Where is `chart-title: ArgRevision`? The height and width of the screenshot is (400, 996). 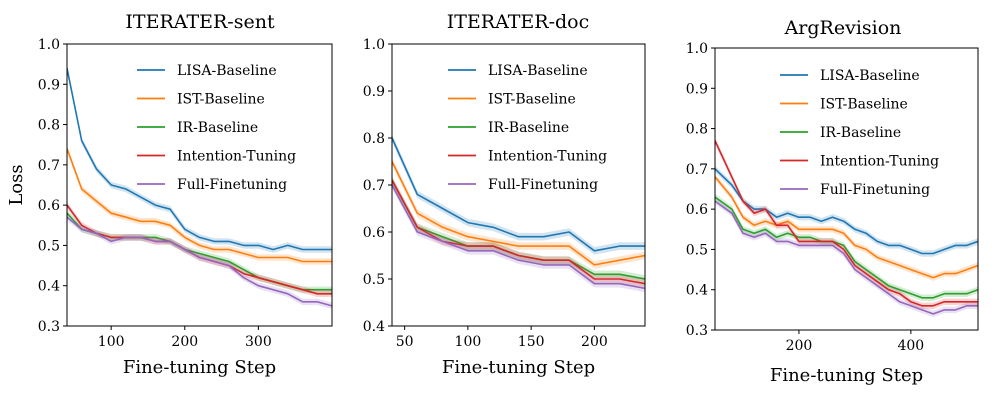 chart-title: ArgRevision is located at coordinates (843, 28).